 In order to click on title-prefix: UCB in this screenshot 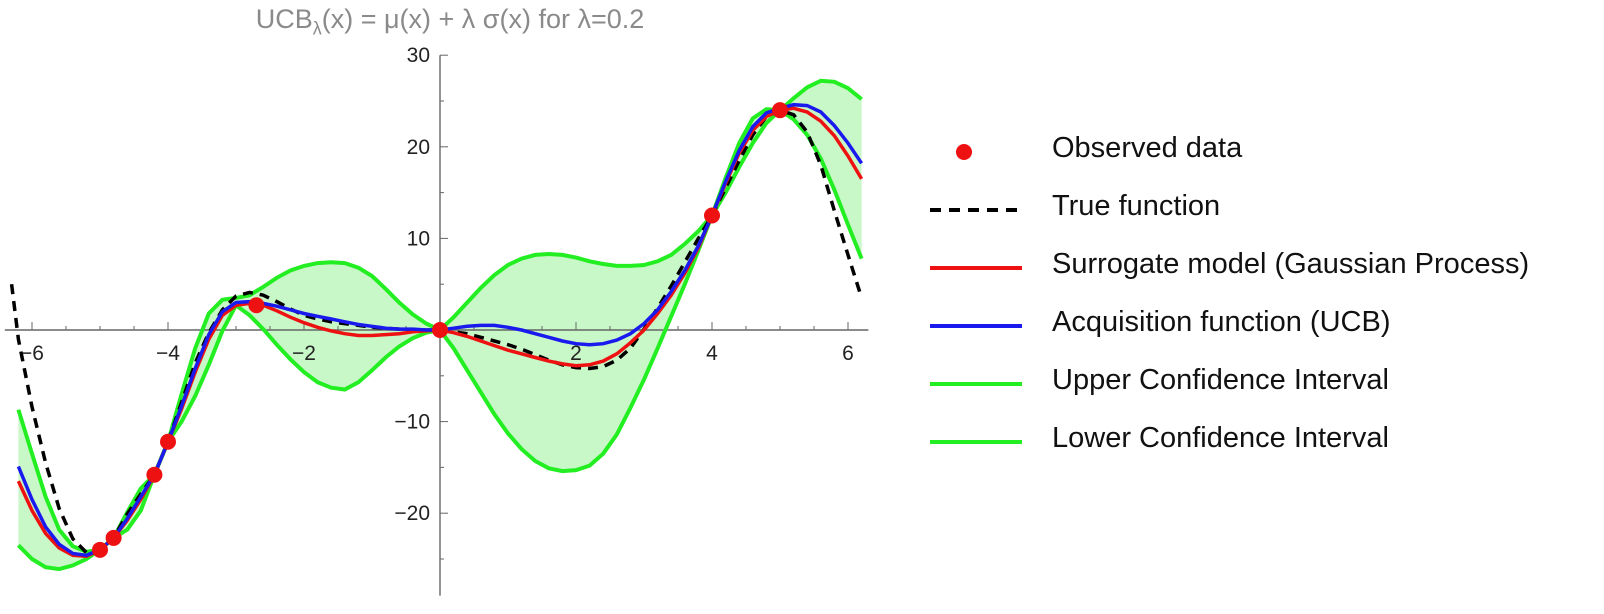, I will do `click(284, 19)`.